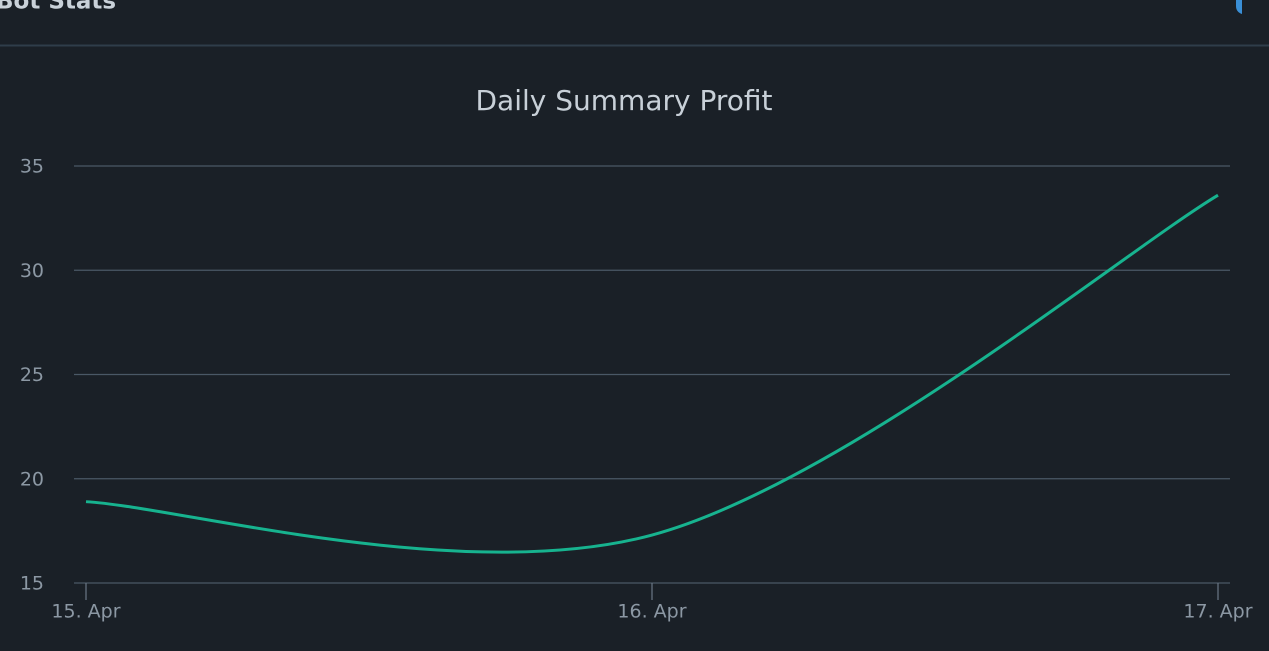 The width and height of the screenshot is (1269, 651). I want to click on x-tick-label: 17. Apr, so click(1217, 612).